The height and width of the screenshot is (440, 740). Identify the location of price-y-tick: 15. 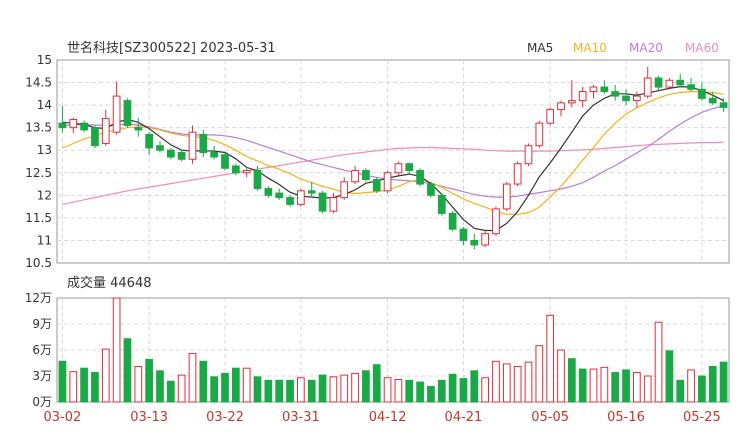
(44, 60).